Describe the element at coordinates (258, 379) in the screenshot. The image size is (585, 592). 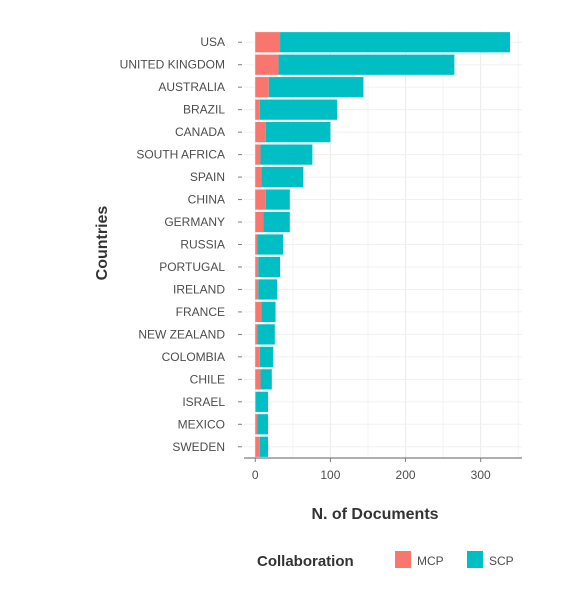
I see `bar-mcp-chile` at that location.